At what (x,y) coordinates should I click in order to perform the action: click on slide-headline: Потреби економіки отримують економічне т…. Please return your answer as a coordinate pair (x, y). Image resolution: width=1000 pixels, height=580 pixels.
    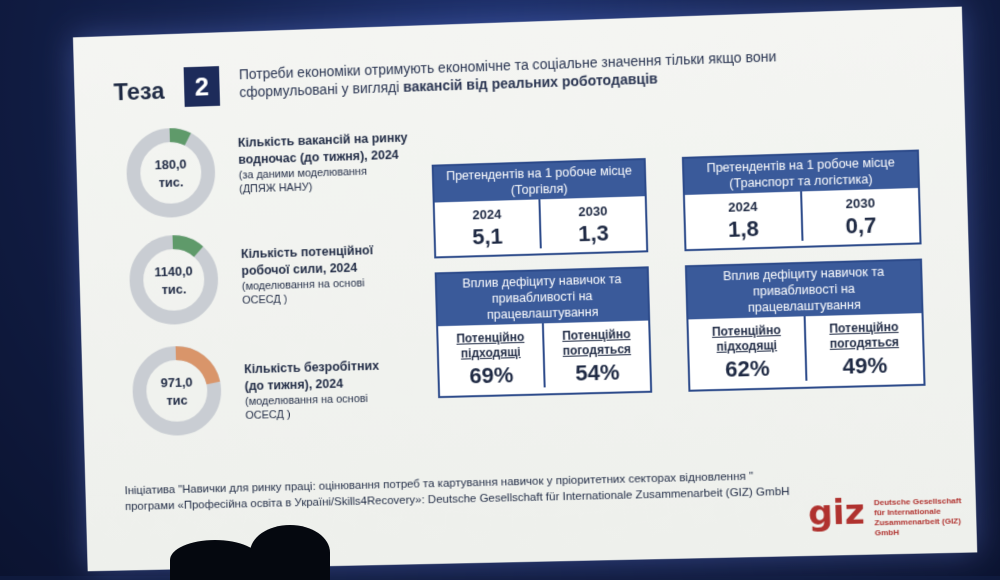
    Looking at the image, I should click on (560, 72).